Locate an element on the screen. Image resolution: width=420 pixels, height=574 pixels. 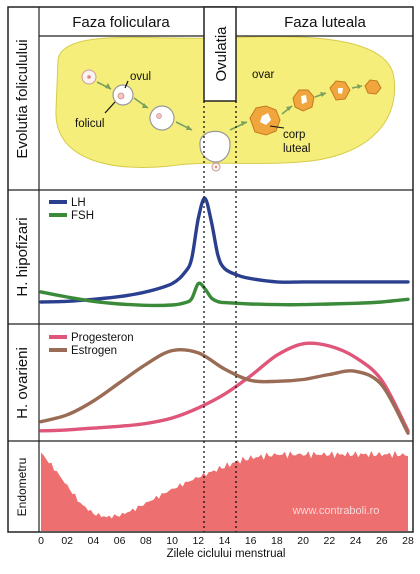
corpus-luteum-small is located at coordinates (340, 90).